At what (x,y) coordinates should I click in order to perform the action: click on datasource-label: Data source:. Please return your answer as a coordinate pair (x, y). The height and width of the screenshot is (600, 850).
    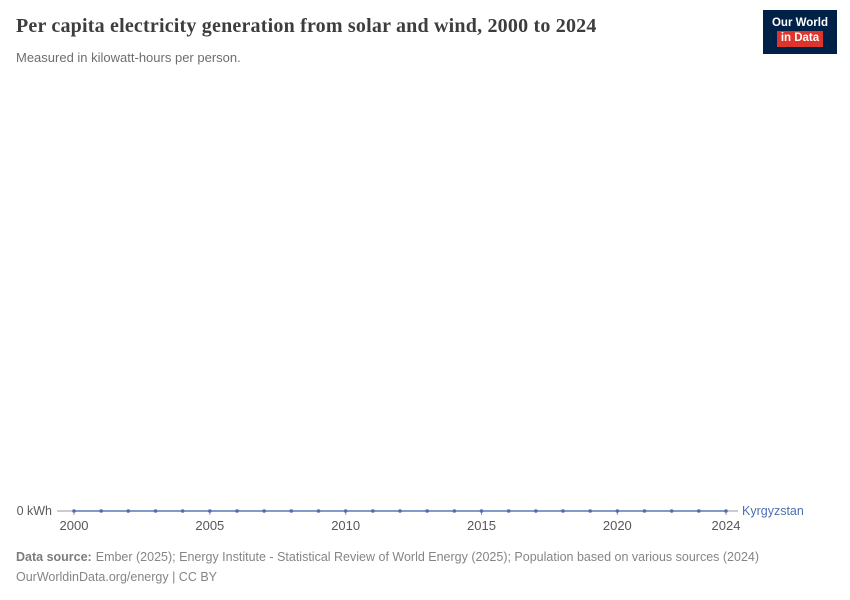
    Looking at the image, I should click on (54, 557).